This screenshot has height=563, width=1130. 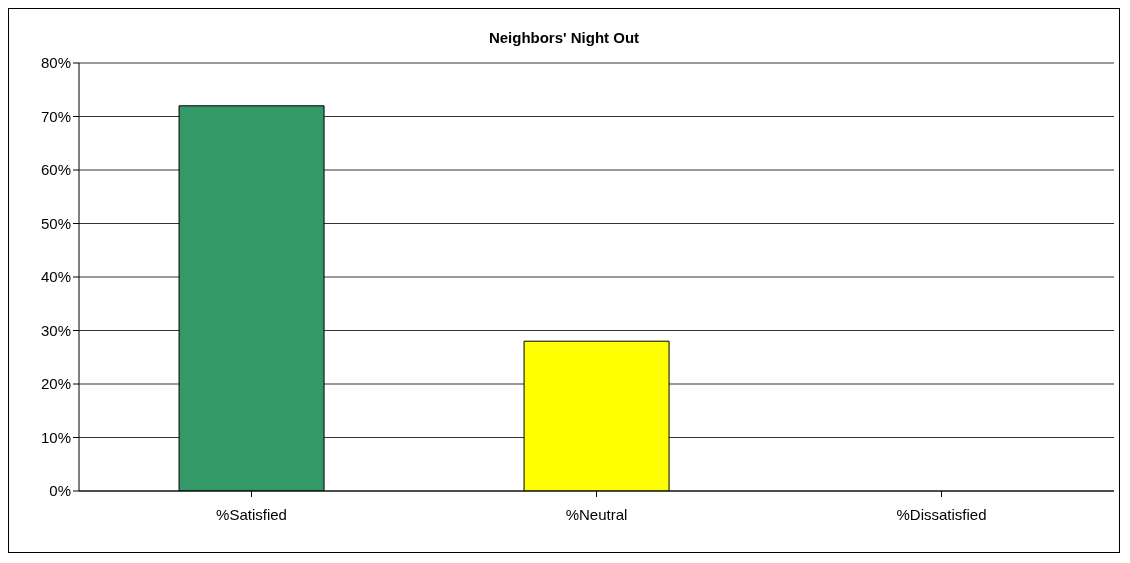 What do you see at coordinates (60, 491) in the screenshot?
I see `y-tick-label: 0%` at bounding box center [60, 491].